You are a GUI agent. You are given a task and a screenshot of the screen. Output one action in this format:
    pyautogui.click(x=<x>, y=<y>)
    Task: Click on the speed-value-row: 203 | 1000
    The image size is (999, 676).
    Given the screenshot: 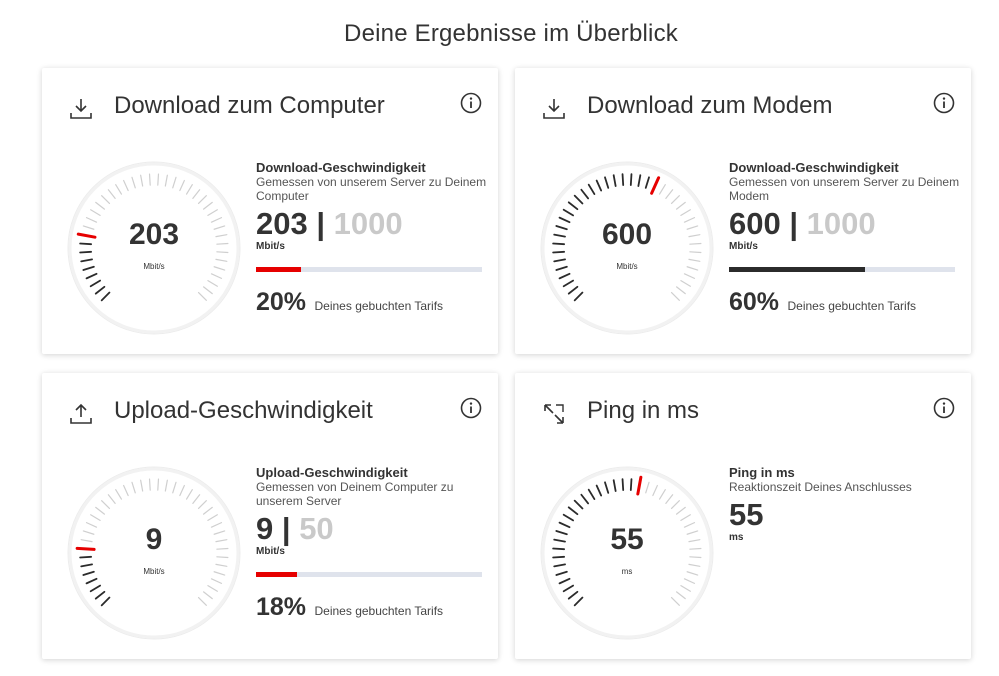 What is the action you would take?
    pyautogui.click(x=372, y=224)
    